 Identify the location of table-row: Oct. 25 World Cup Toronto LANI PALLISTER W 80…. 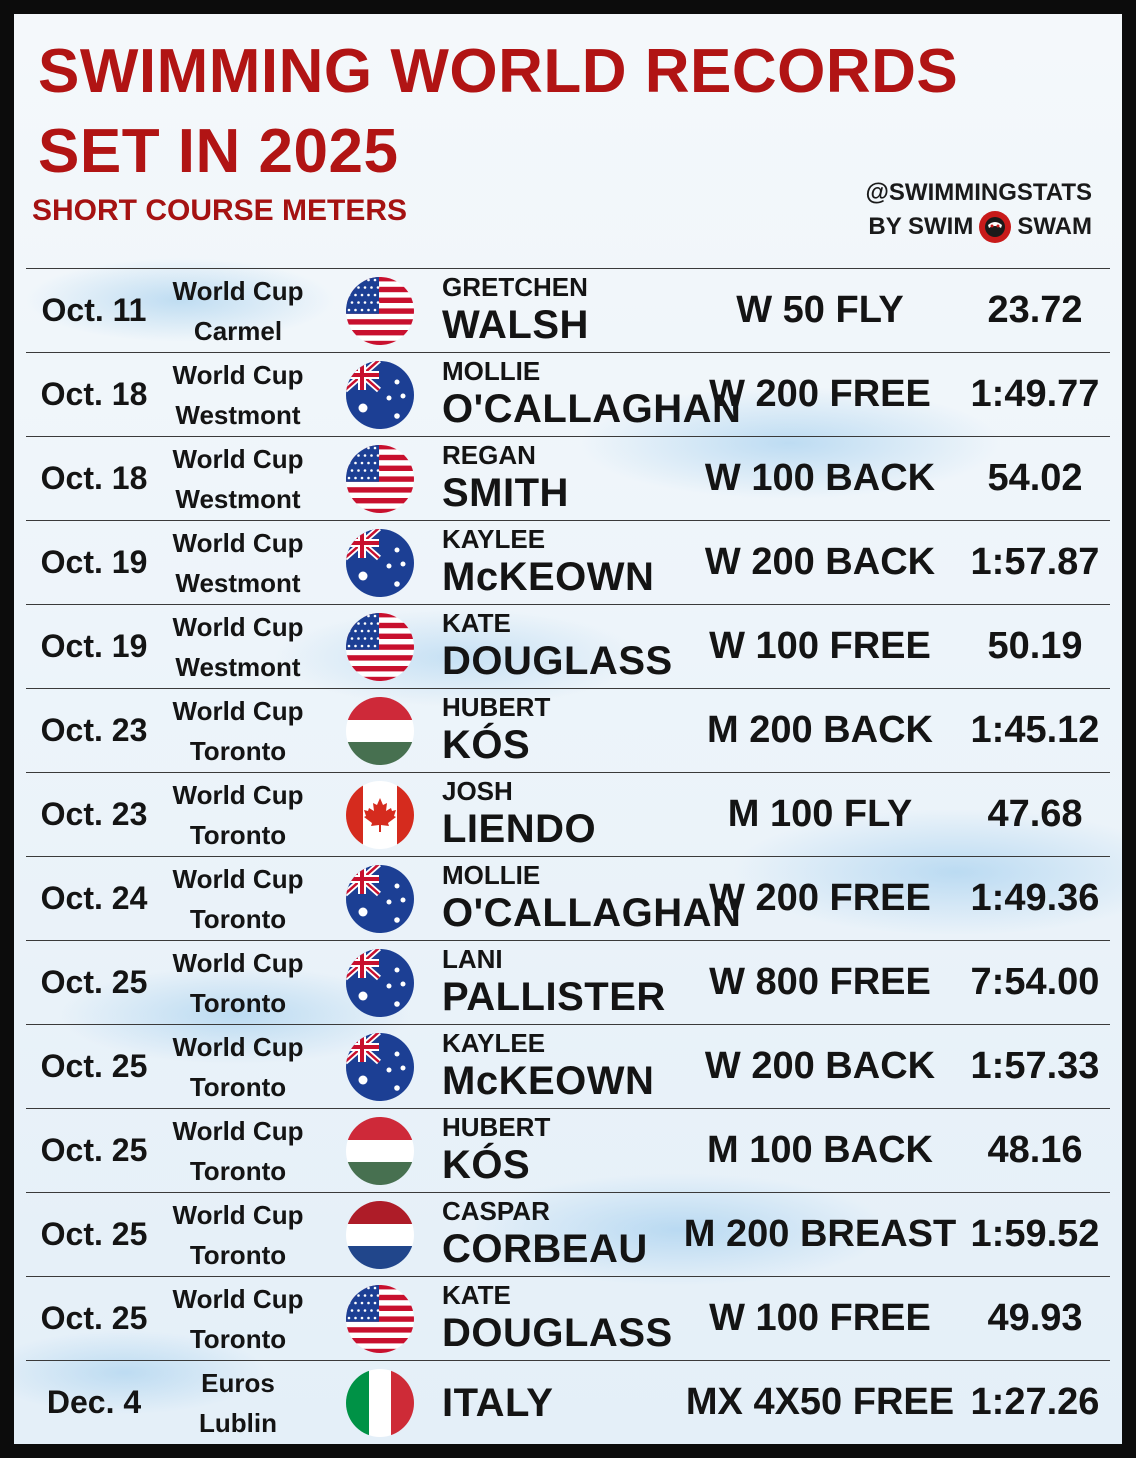
(568, 982).